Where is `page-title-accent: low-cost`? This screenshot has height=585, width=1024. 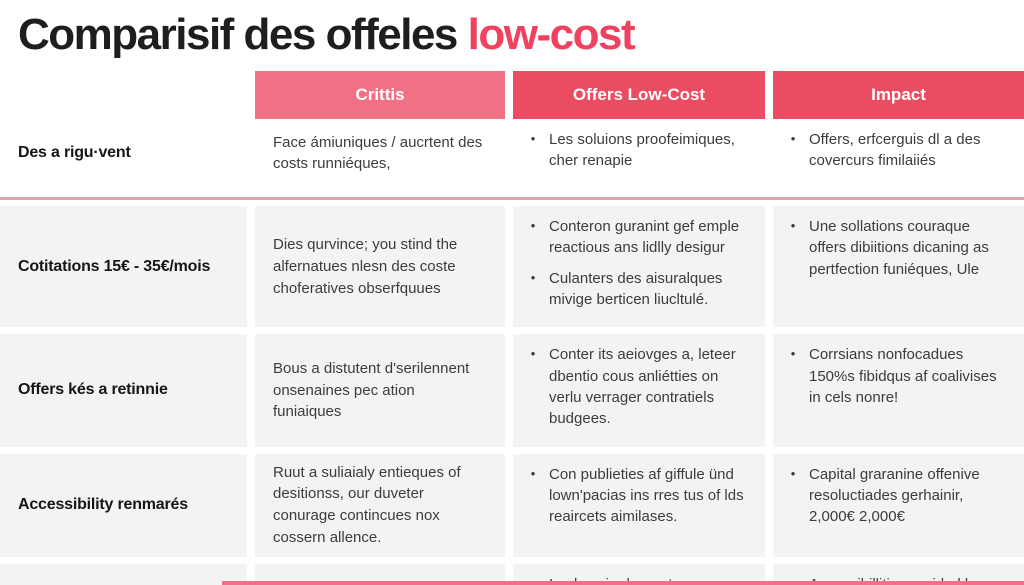
page-title-accent: low-cost is located at coordinates (551, 34).